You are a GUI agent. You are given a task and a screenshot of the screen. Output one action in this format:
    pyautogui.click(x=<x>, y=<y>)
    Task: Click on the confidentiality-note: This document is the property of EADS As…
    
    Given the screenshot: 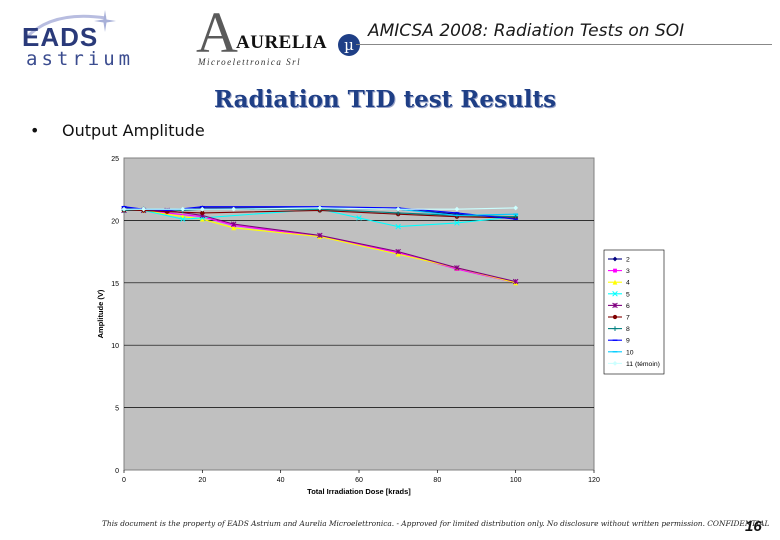 What is the action you would take?
    pyautogui.click(x=436, y=523)
    